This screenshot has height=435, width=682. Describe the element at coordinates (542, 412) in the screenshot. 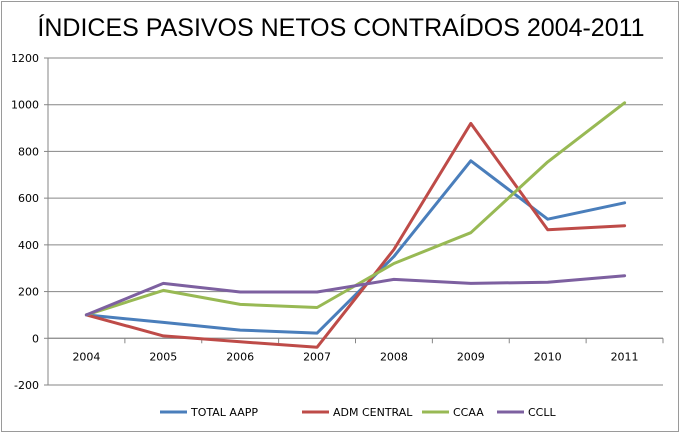

I see `legend-label-ccll: CCLL` at that location.